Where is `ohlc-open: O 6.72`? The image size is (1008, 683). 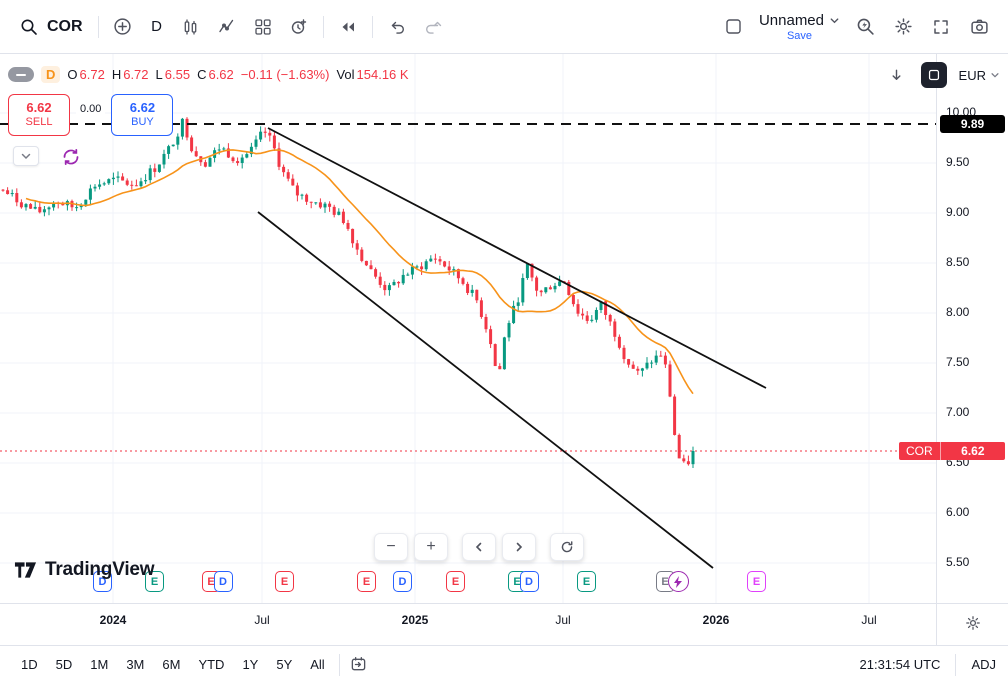
ohlc-open: O 6.72 is located at coordinates (86, 74).